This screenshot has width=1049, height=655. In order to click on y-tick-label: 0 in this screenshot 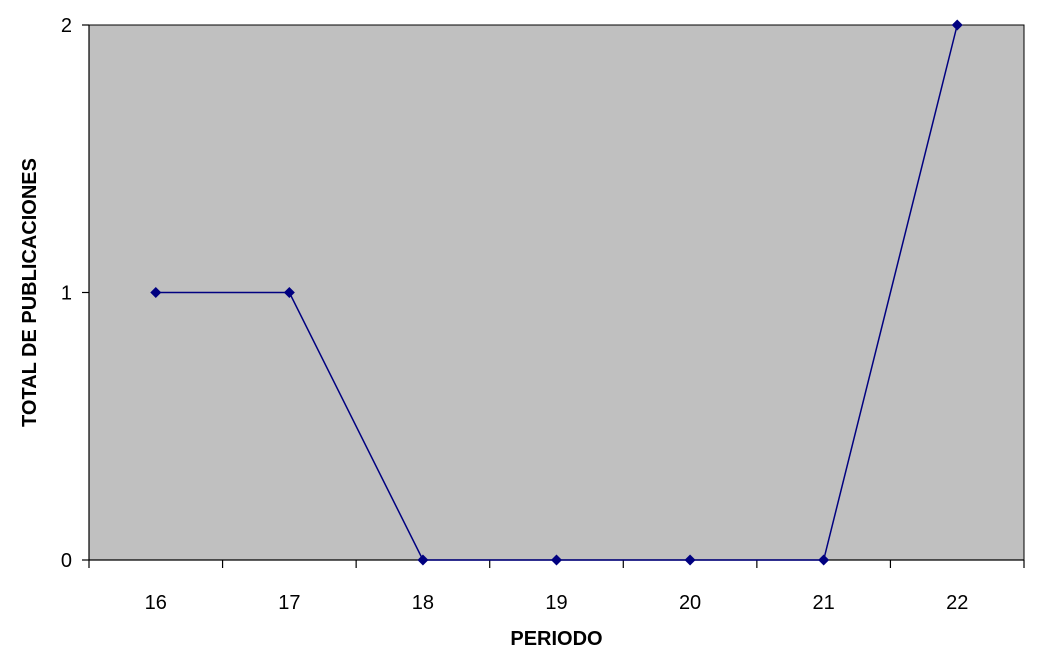, I will do `click(66, 561)`.